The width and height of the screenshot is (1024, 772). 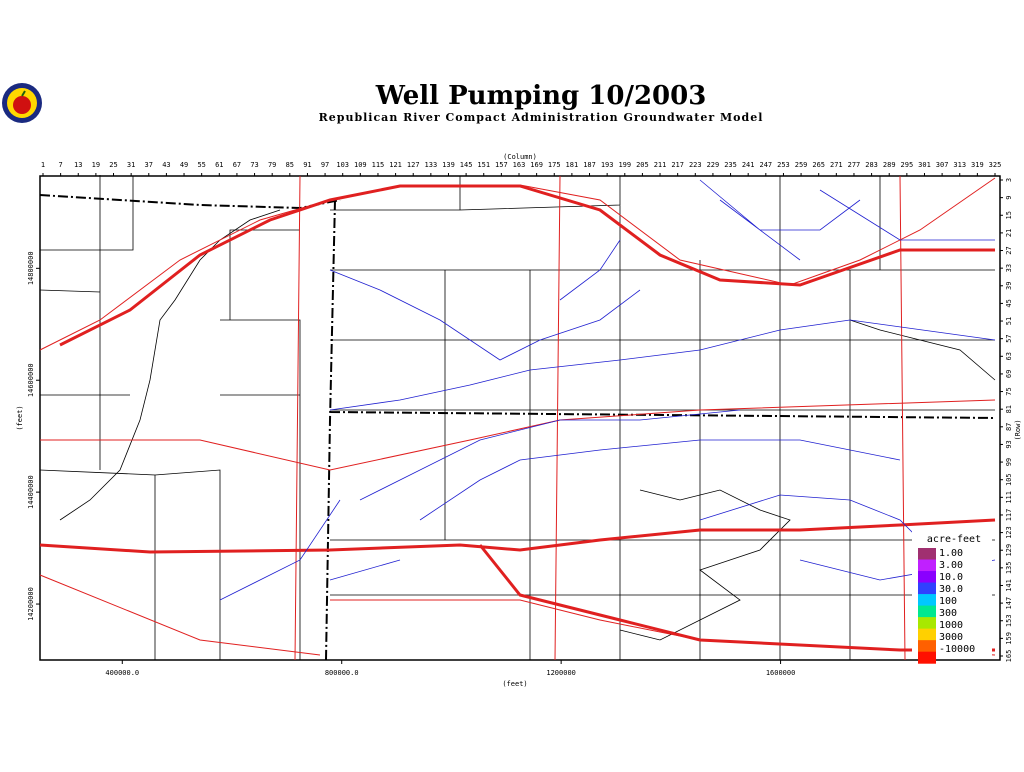 What do you see at coordinates (1009, 603) in the screenshot?
I see `row-tick-label: 147` at bounding box center [1009, 603].